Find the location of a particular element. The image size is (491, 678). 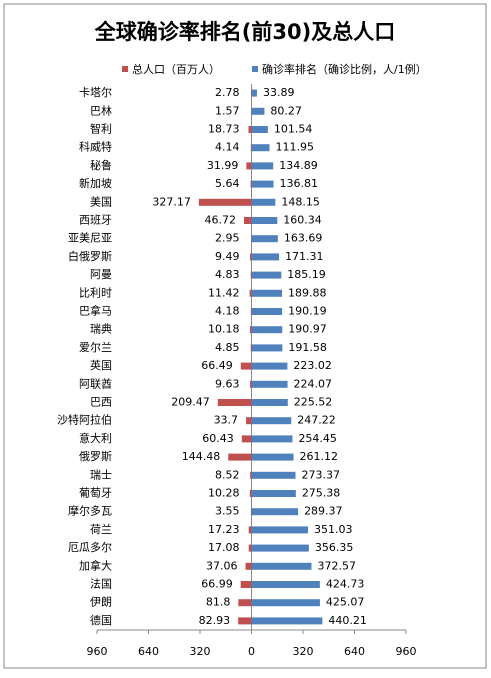

value-label: 189.88 is located at coordinates (307, 292).